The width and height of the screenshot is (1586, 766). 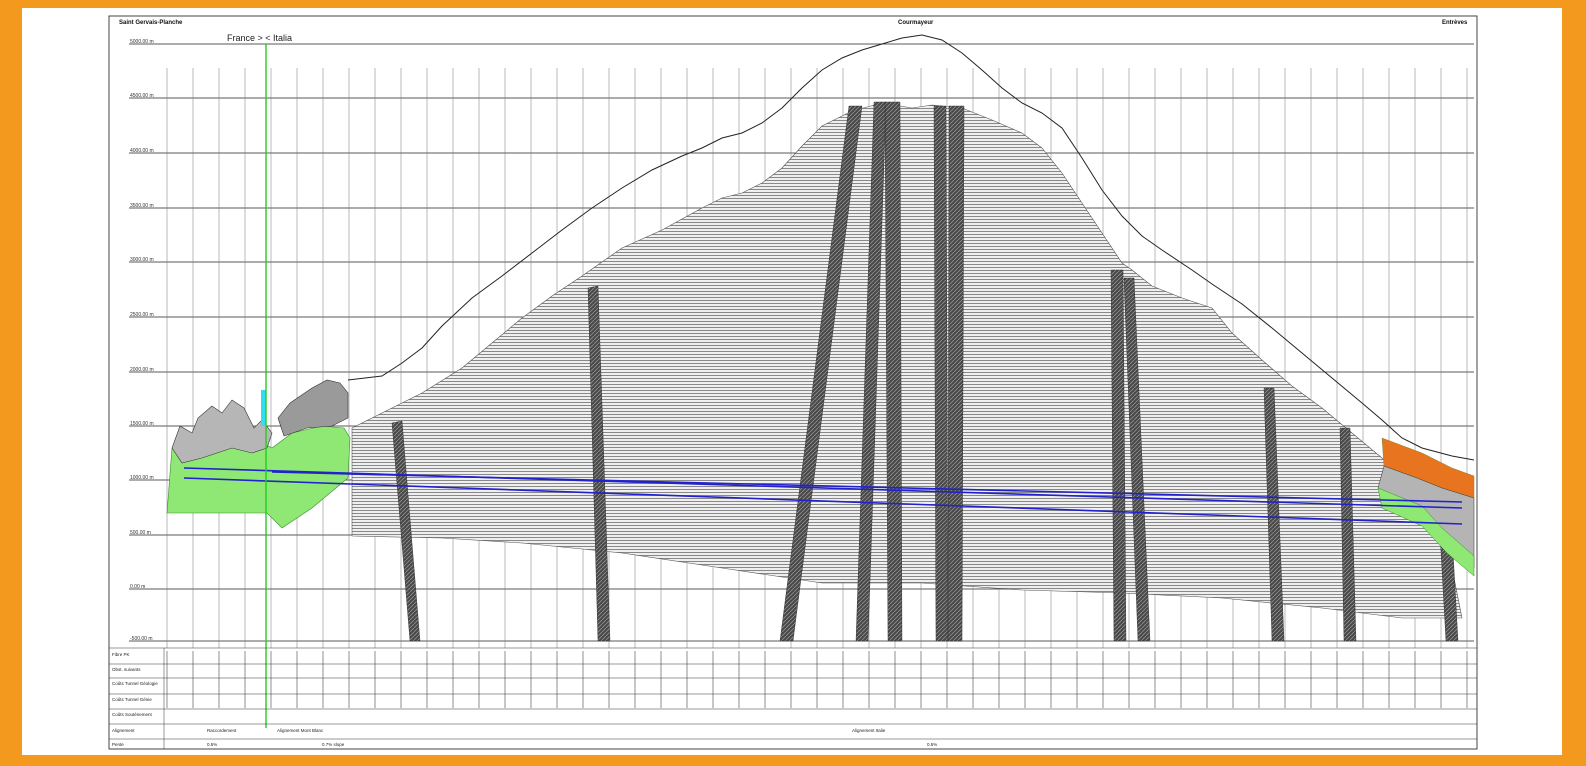 What do you see at coordinates (222, 730) in the screenshot?
I see `alignment-segment: Raccordement` at bounding box center [222, 730].